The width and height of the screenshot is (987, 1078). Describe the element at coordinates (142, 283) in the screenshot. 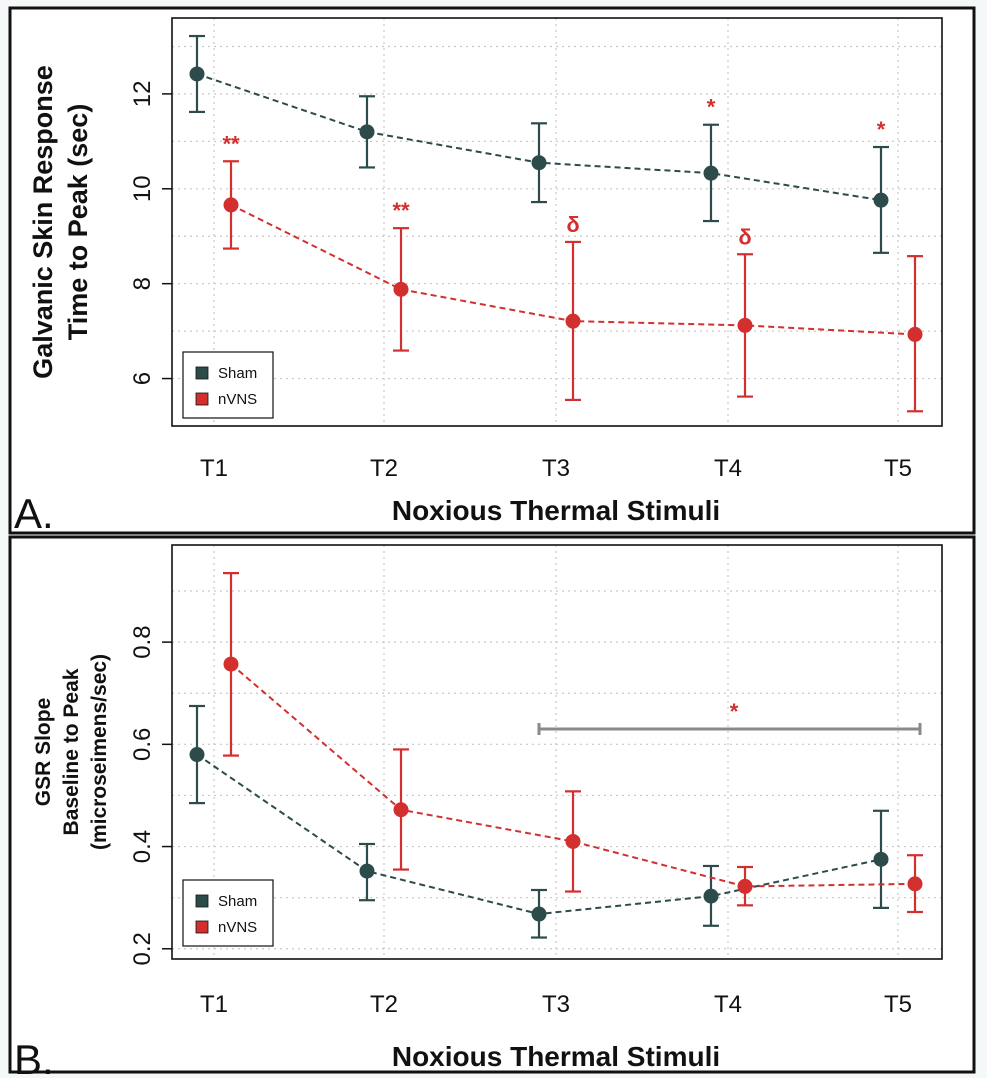

I see `panel-a-ytick-label-2: 8` at that location.